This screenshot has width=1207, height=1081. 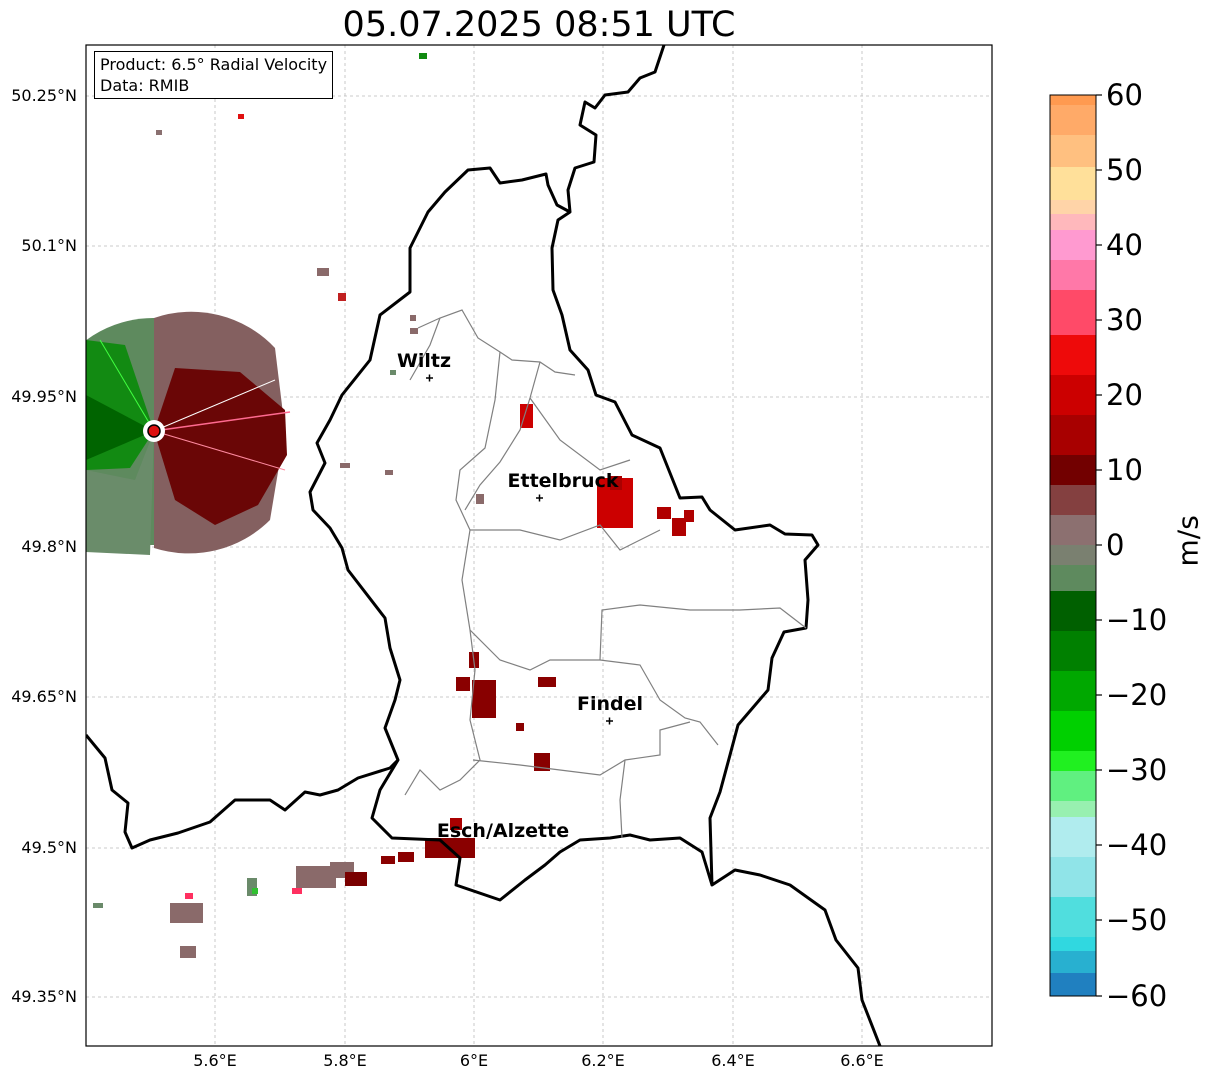 What do you see at coordinates (424, 361) in the screenshot?
I see `city-label-wiltz: Wiltz` at bounding box center [424, 361].